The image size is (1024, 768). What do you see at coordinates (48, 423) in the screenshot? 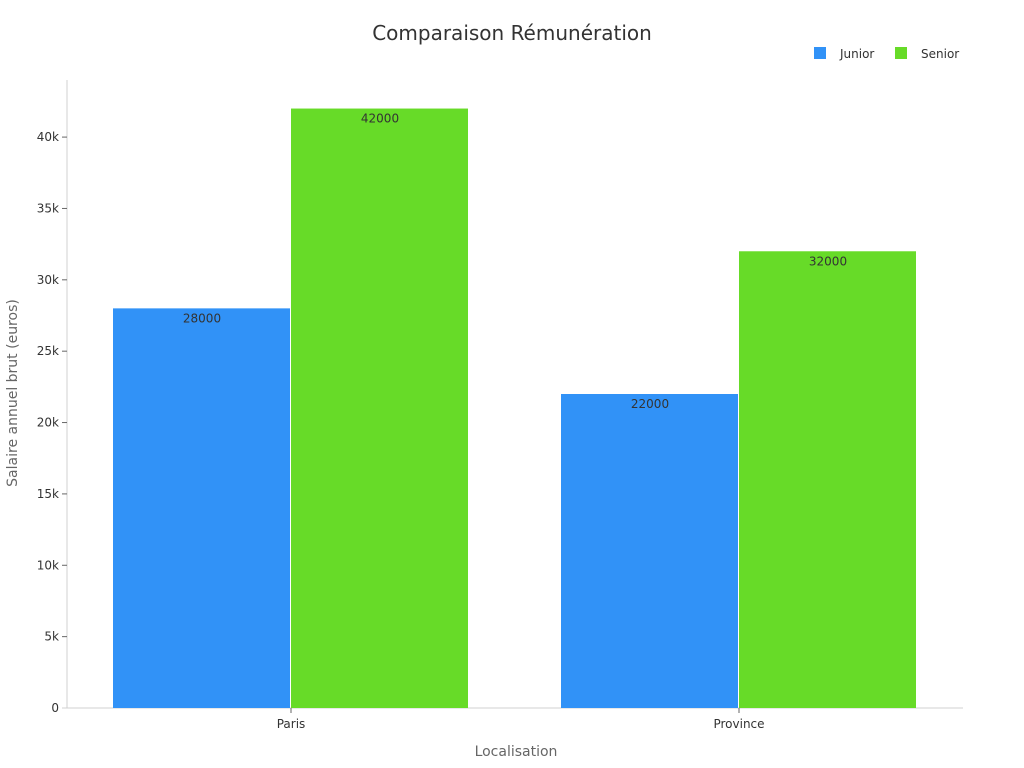
I see `y-tick-label: 20k` at bounding box center [48, 423].